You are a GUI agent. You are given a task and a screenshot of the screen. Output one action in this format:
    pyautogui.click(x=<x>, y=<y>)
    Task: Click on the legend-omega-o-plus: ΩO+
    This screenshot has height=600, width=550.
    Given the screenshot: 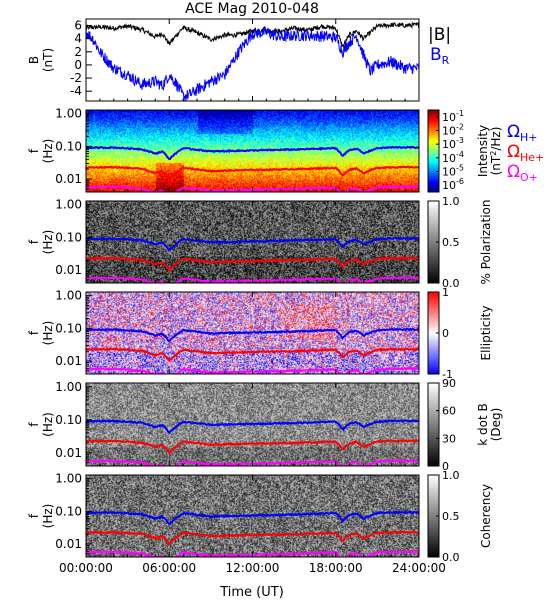 What is the action you would take?
    pyautogui.click(x=522, y=173)
    